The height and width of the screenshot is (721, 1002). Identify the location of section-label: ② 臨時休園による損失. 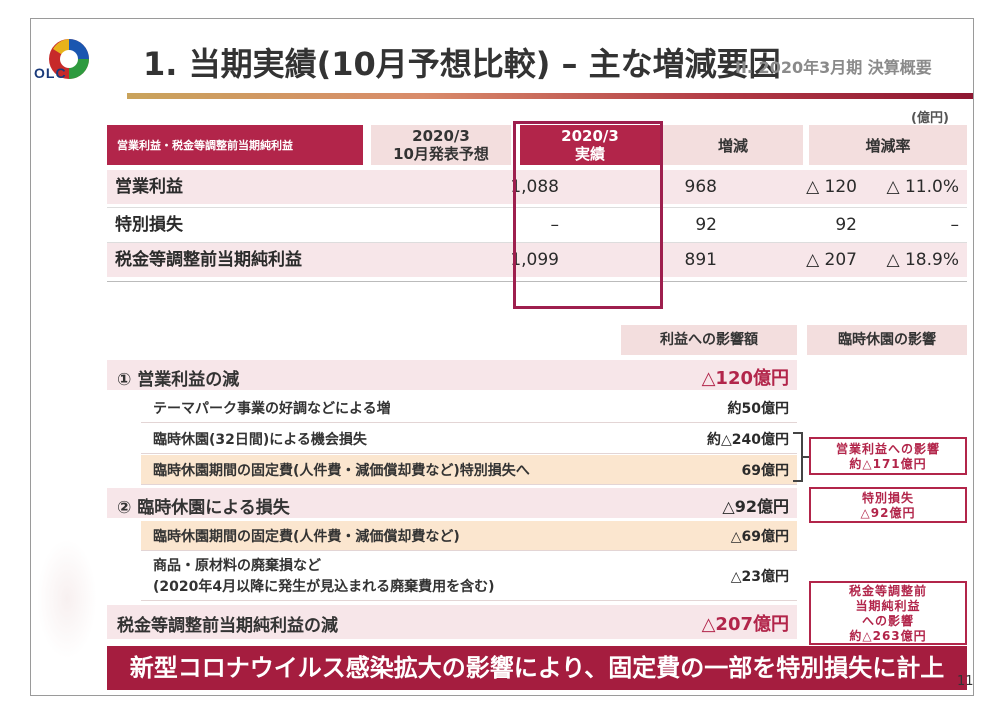
(203, 508).